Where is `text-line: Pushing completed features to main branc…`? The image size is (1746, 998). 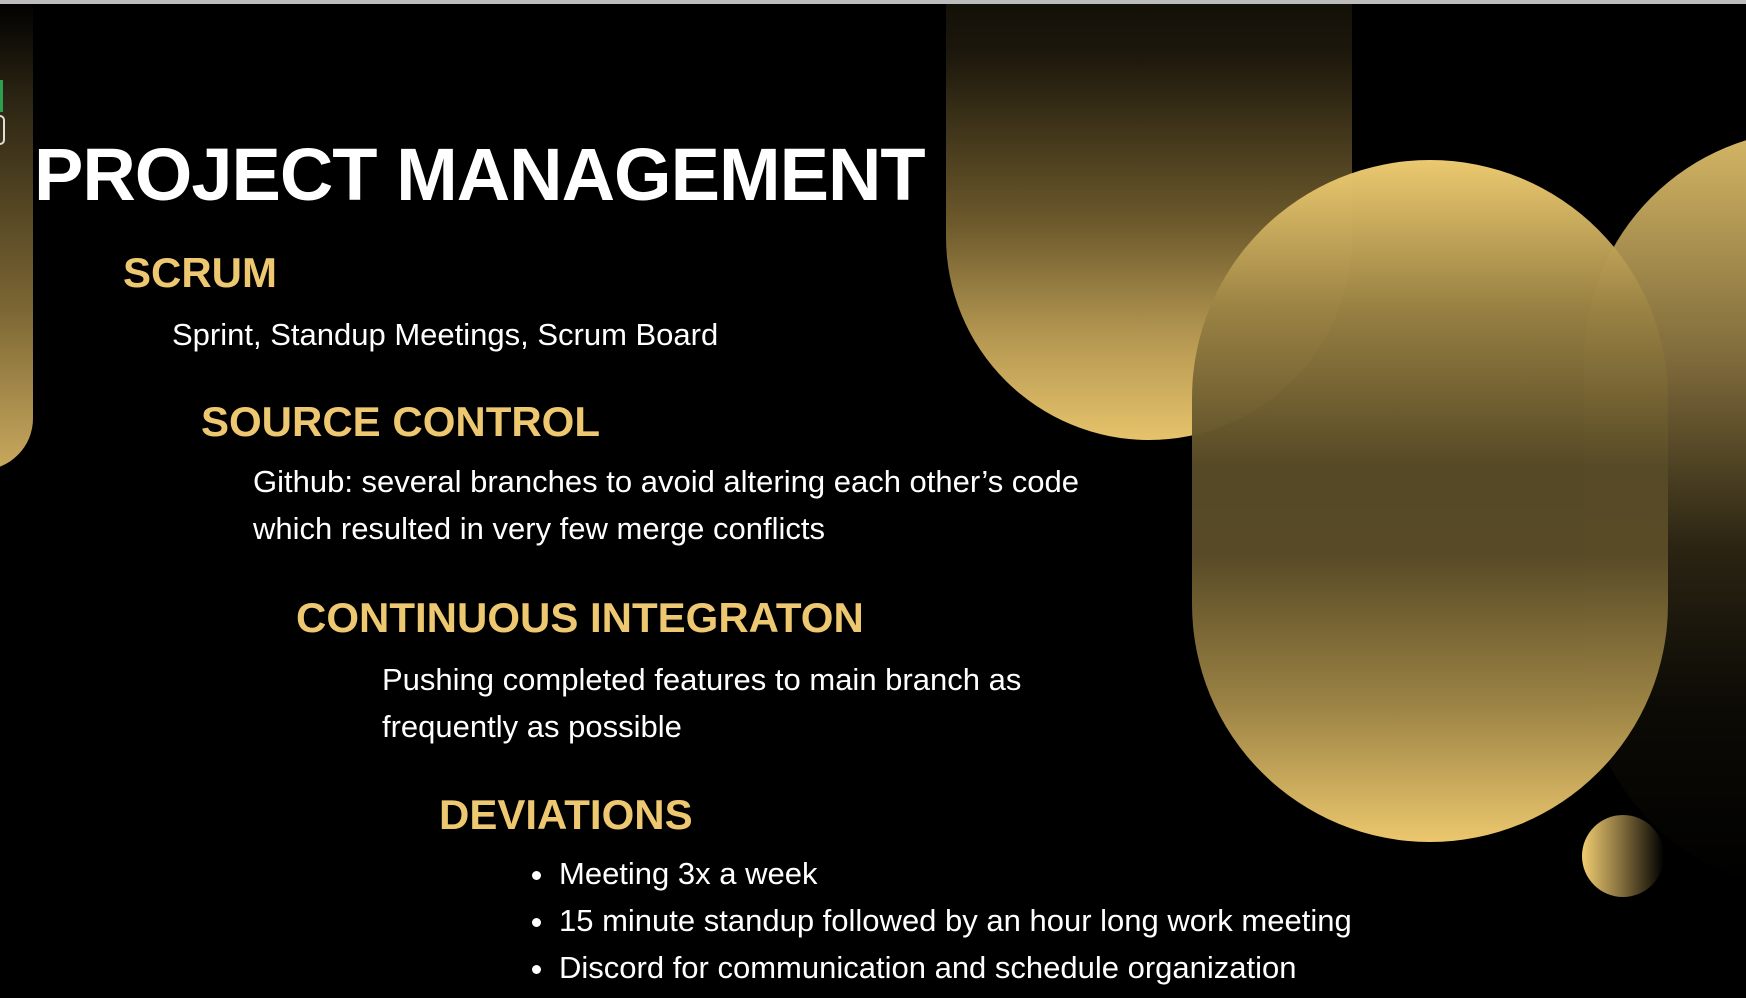 text-line: Pushing completed features to main branc… is located at coordinates (702, 679).